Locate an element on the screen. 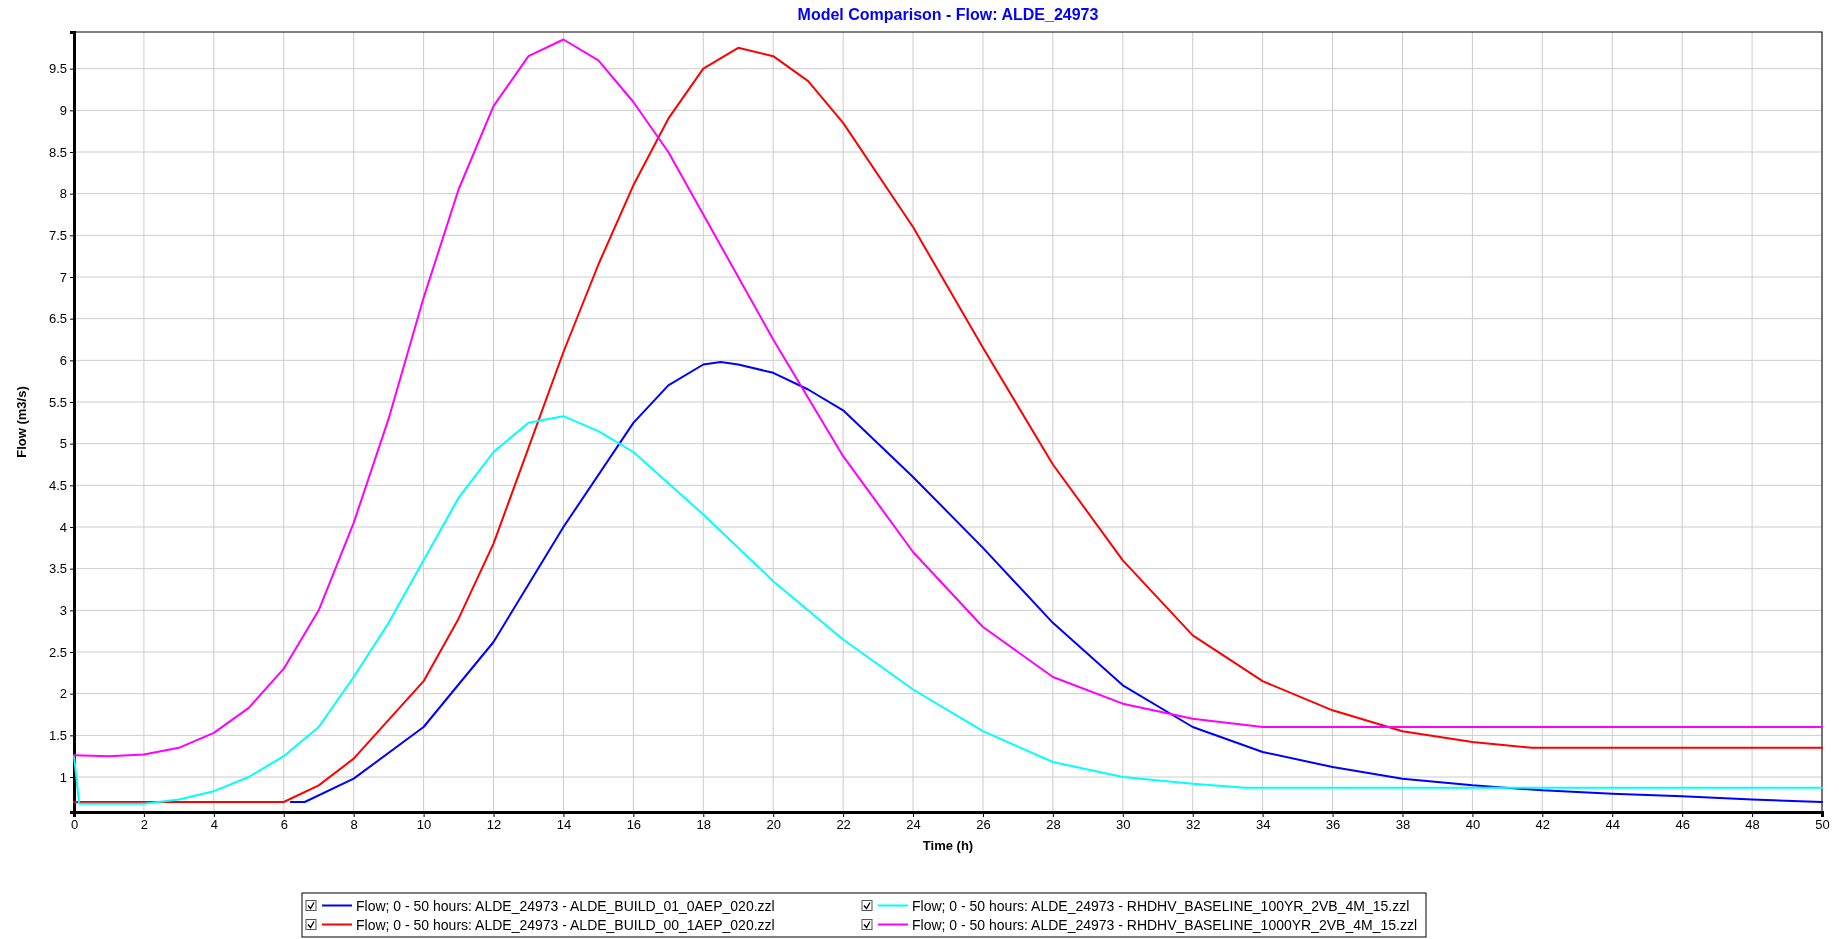  x-tick-label: 34 is located at coordinates (1263, 825).